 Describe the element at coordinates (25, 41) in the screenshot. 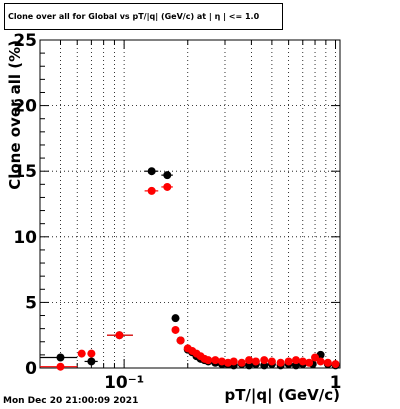

I see `y-tick-label: 25` at that location.